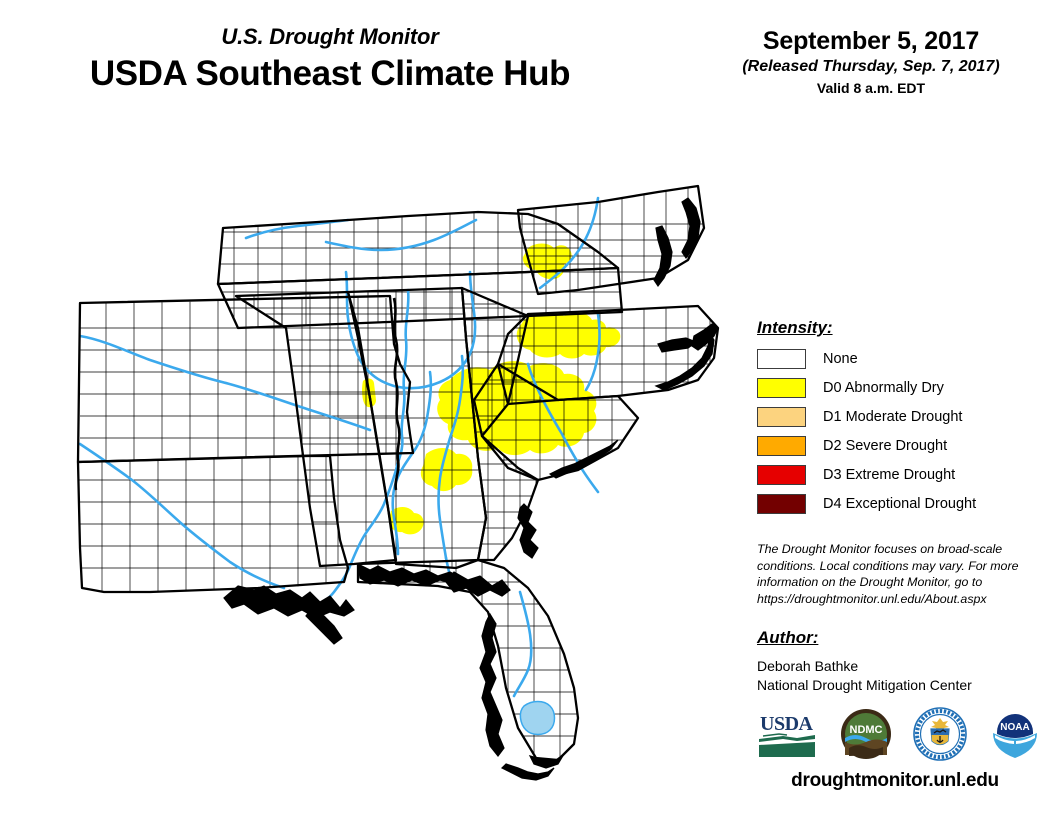 The height and width of the screenshot is (816, 1056). Describe the element at coordinates (528, 531) in the screenshot. I see `coast-georgia` at that location.